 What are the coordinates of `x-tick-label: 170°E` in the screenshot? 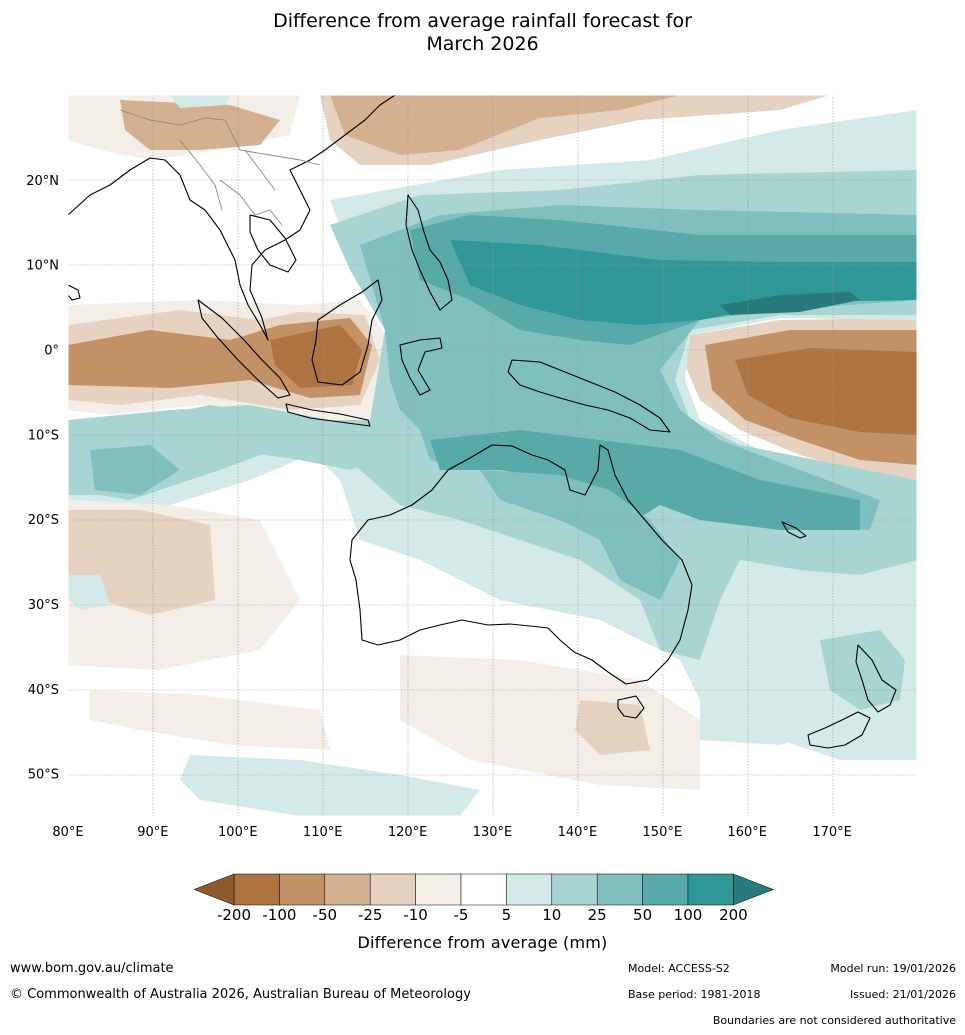 It's located at (832, 832).